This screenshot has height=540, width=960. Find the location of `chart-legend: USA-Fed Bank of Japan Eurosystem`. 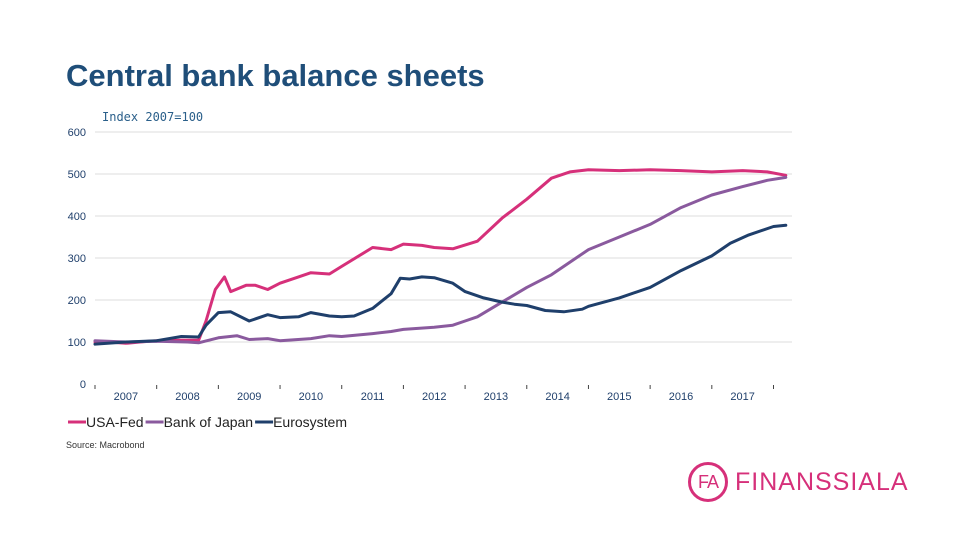

chart-legend: USA-Fed Bank of Japan Eurosystem is located at coordinates (207, 422).